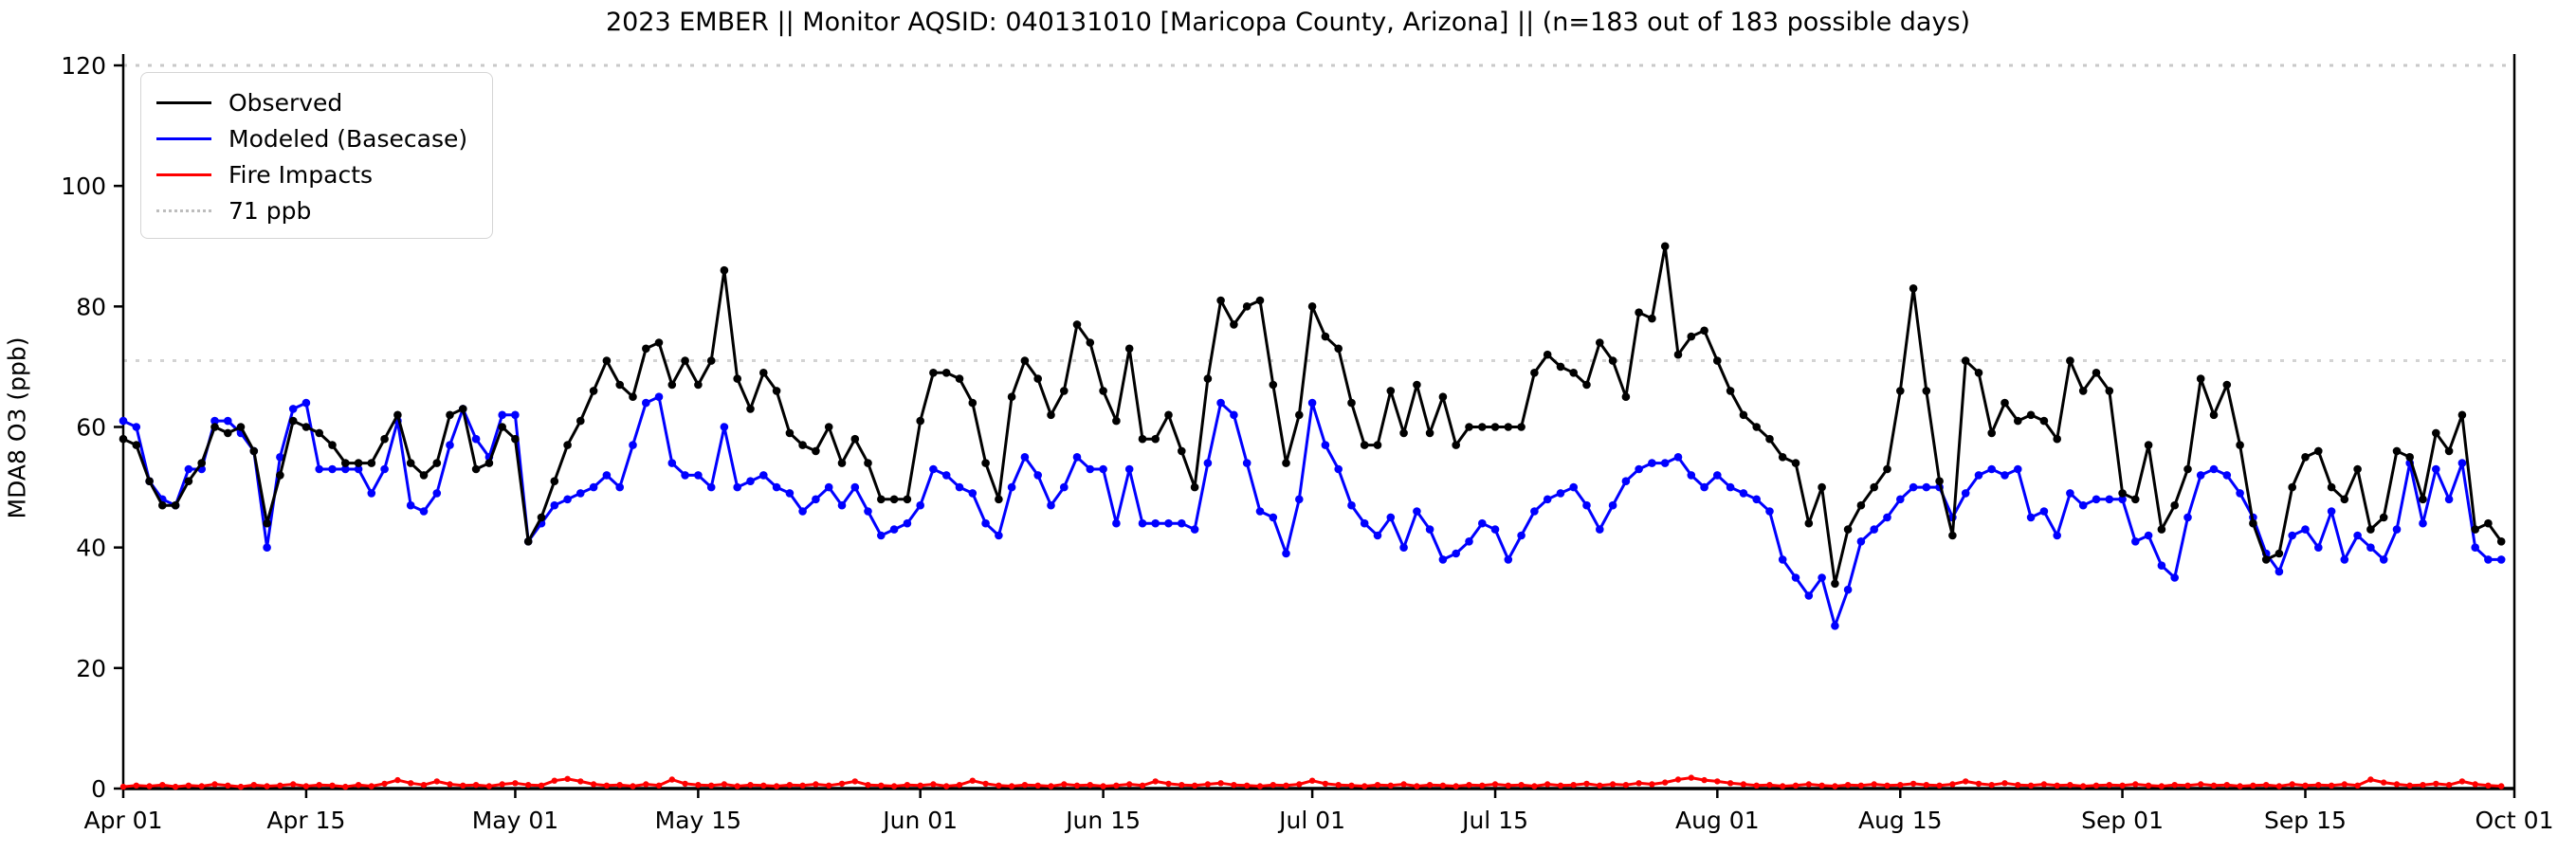  Describe the element at coordinates (316, 174) in the screenshot. I see `legend-item-fire: Fire Impacts` at that location.